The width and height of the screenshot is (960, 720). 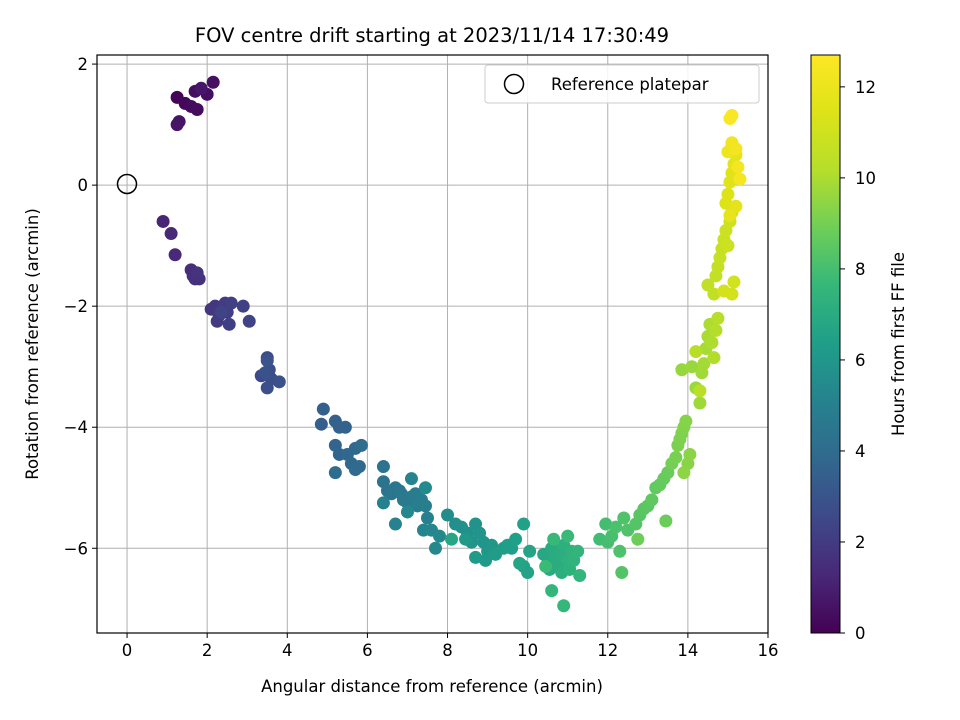 I want to click on reference-platepar-marker, so click(x=127, y=184).